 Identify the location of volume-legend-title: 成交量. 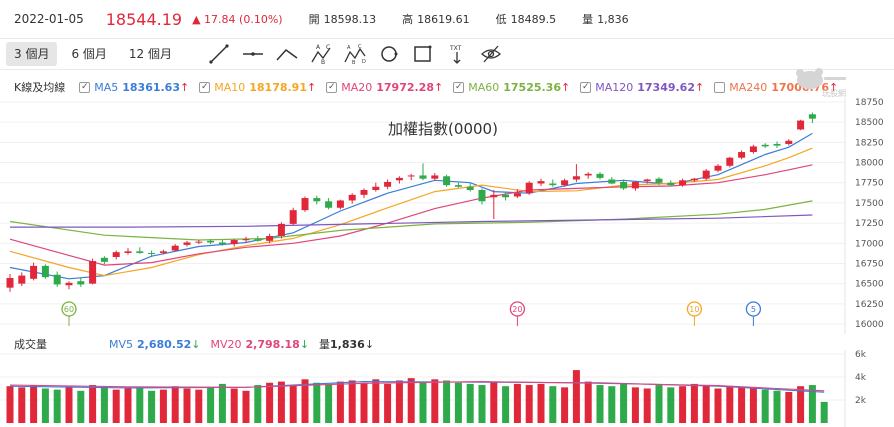
(30, 344).